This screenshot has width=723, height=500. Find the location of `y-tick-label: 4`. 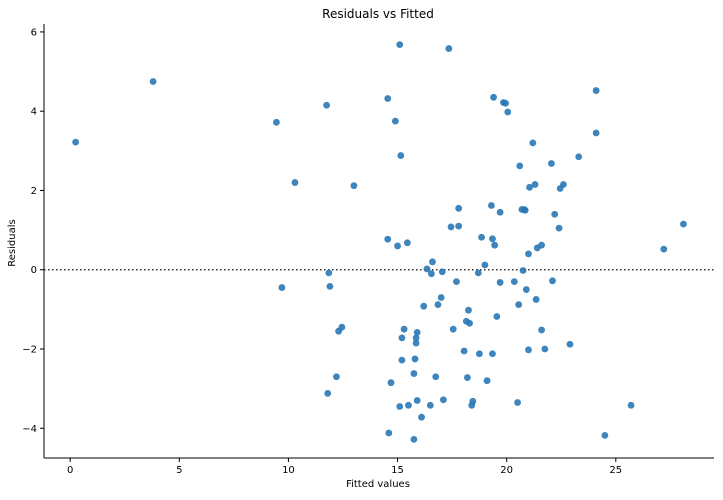

y-tick-label: 4 is located at coordinates (34, 112).